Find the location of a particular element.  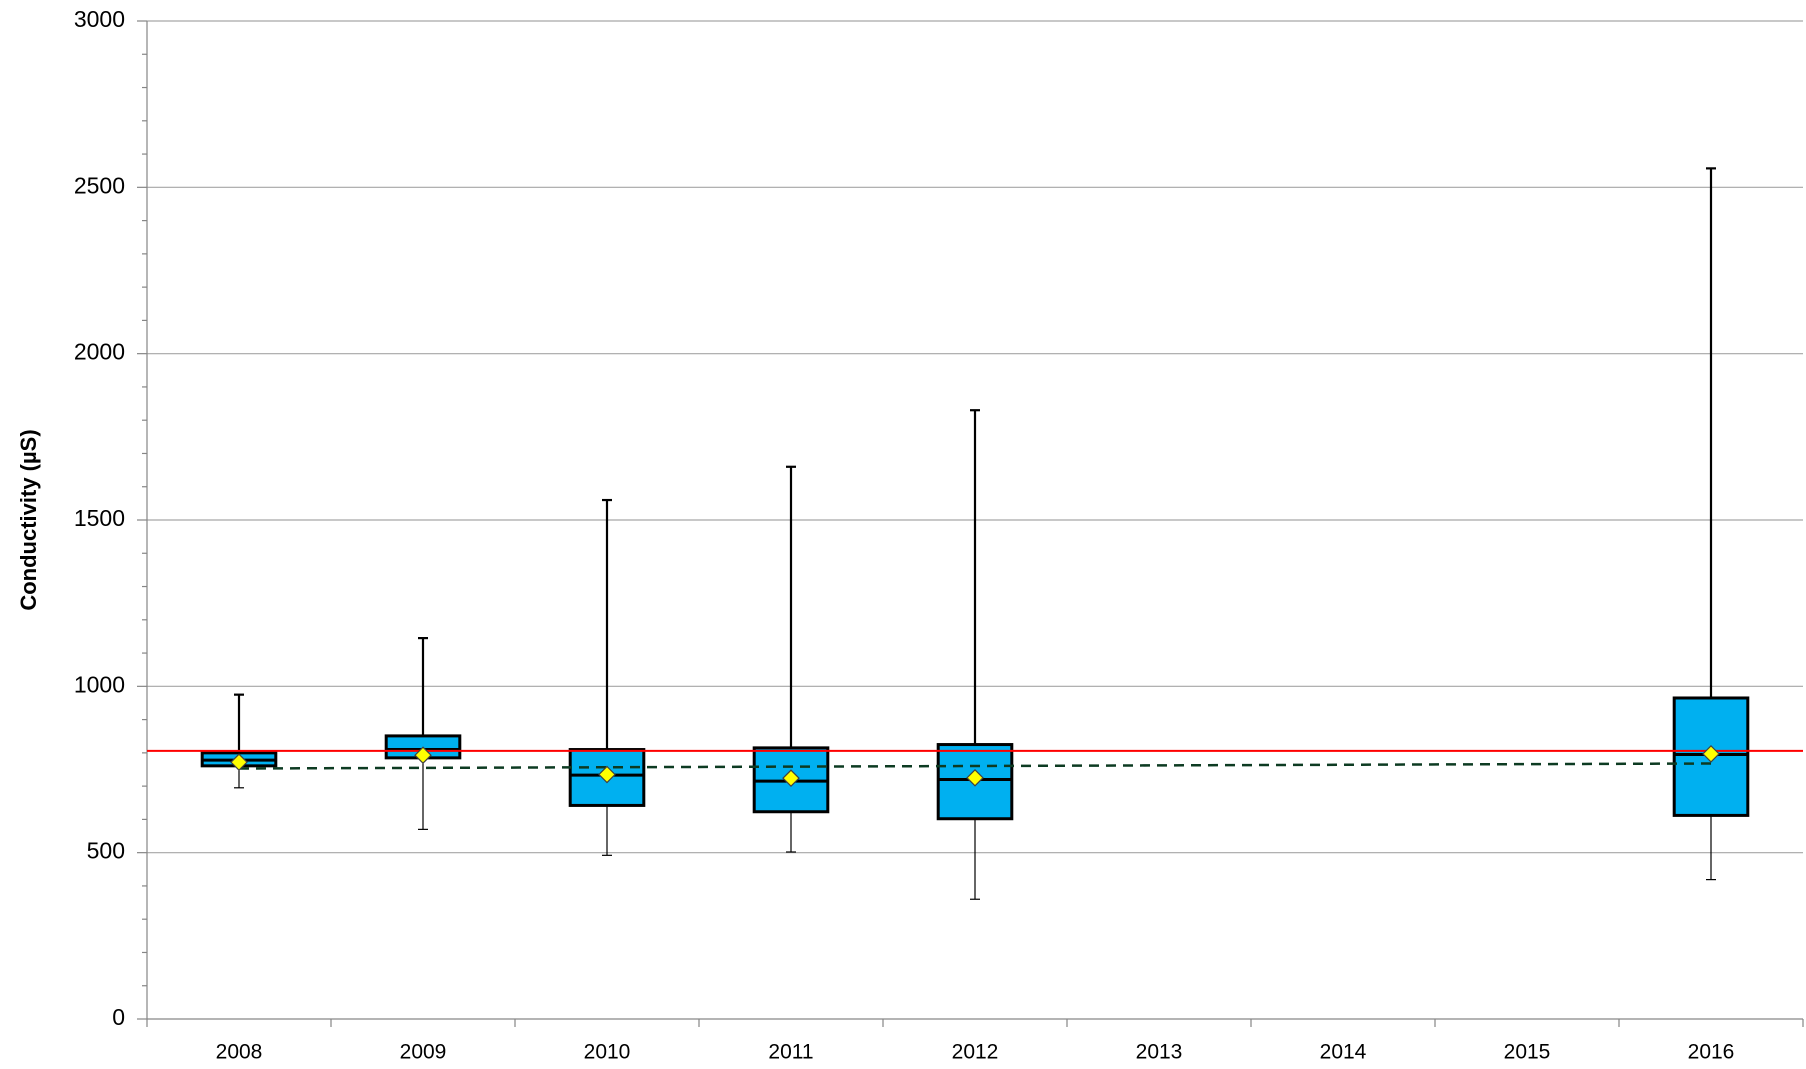

x-tick-label: 2010 is located at coordinates (607, 1052).